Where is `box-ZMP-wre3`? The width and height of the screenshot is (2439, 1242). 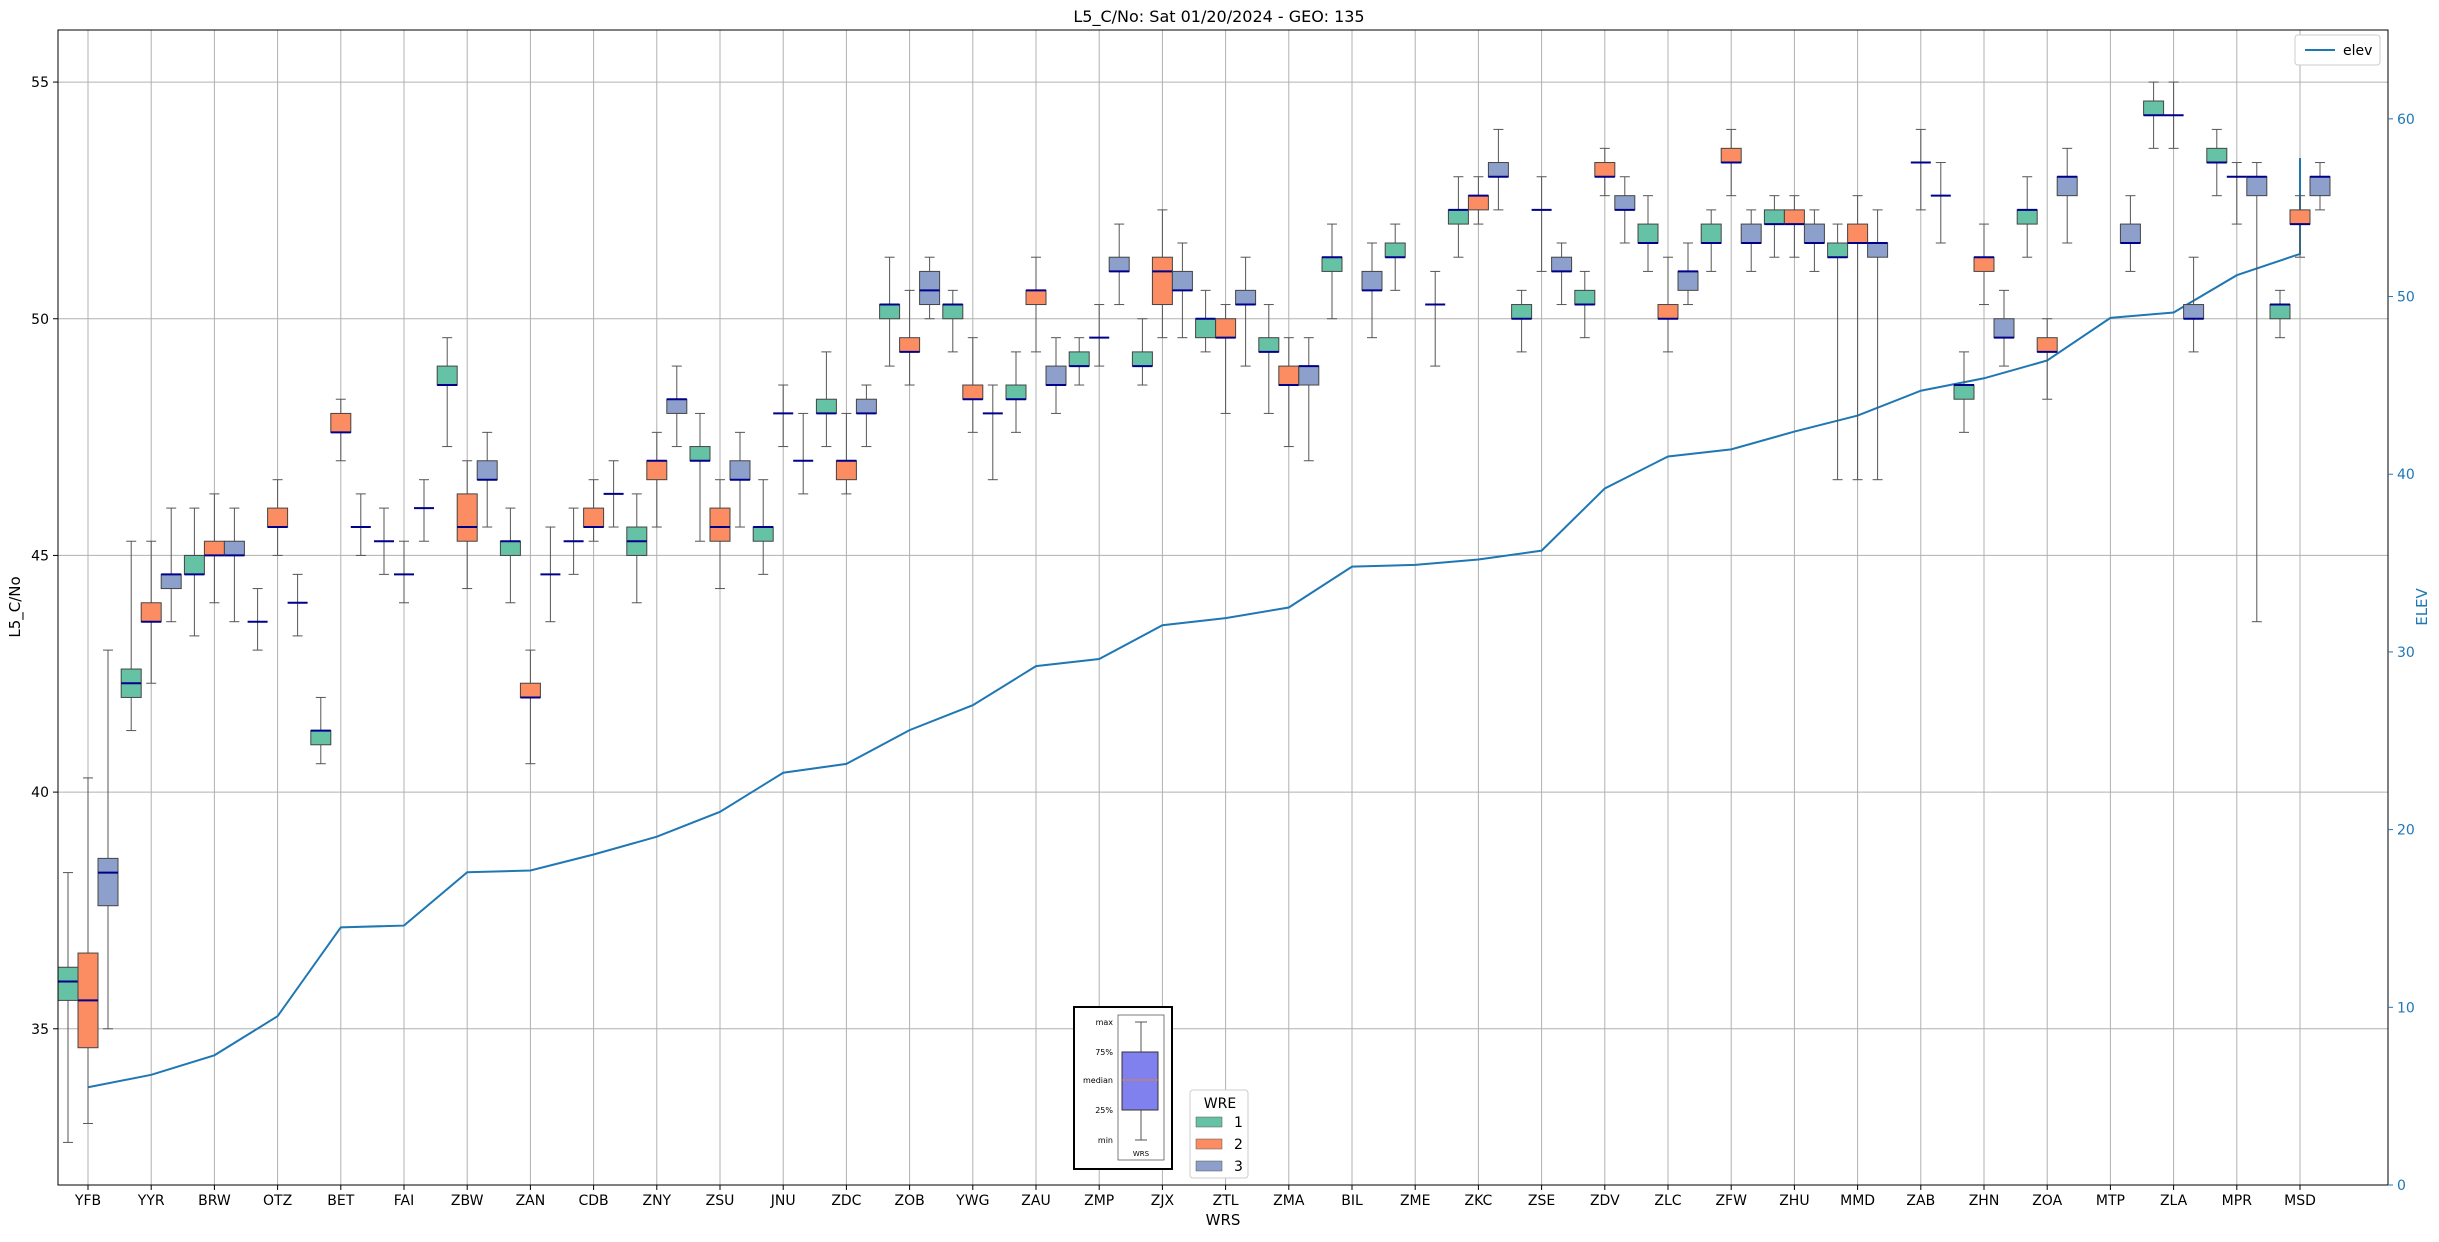
box-ZMP-wre3 is located at coordinates (1119, 264).